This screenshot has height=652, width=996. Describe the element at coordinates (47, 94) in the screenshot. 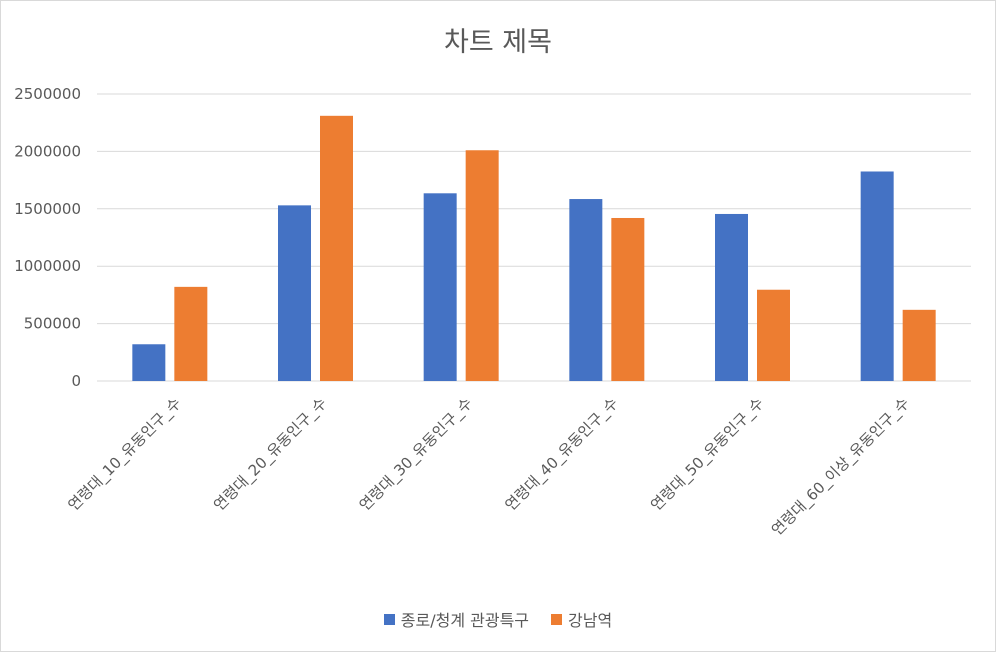

I see `y-tick-label: 2500000` at that location.